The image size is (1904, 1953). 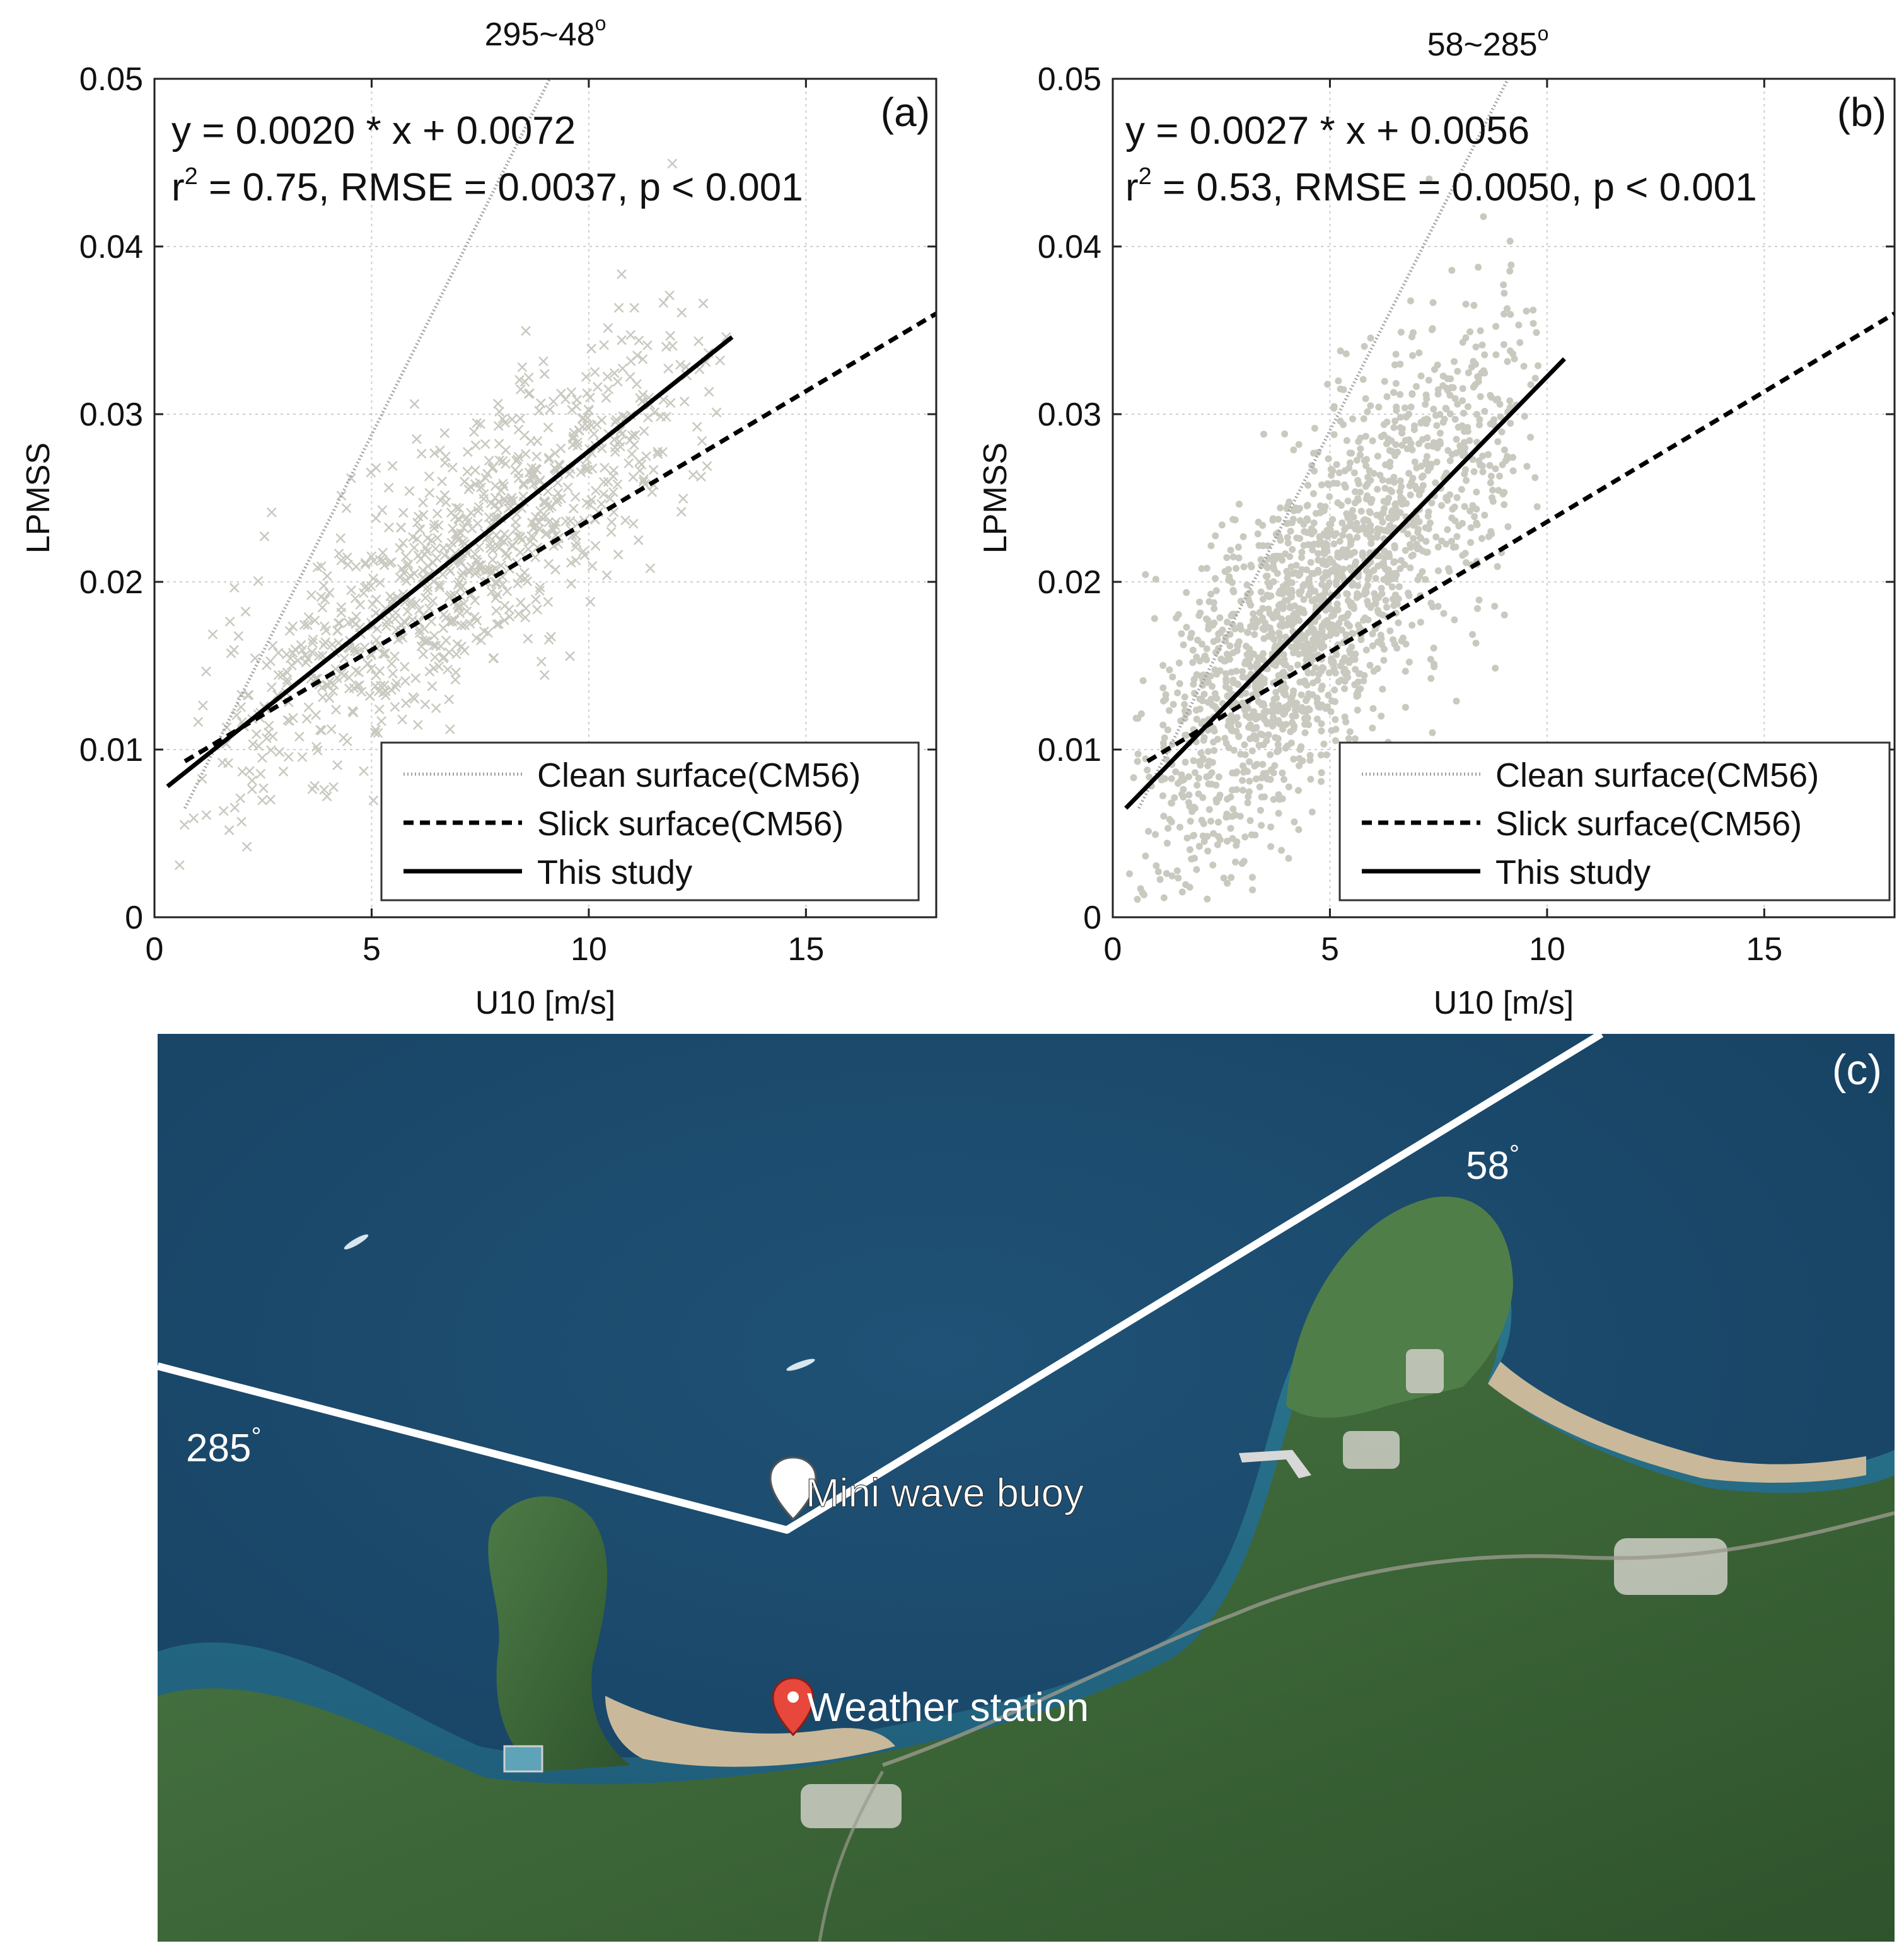 I want to click on red-map-pin-icon, so click(x=793, y=1707).